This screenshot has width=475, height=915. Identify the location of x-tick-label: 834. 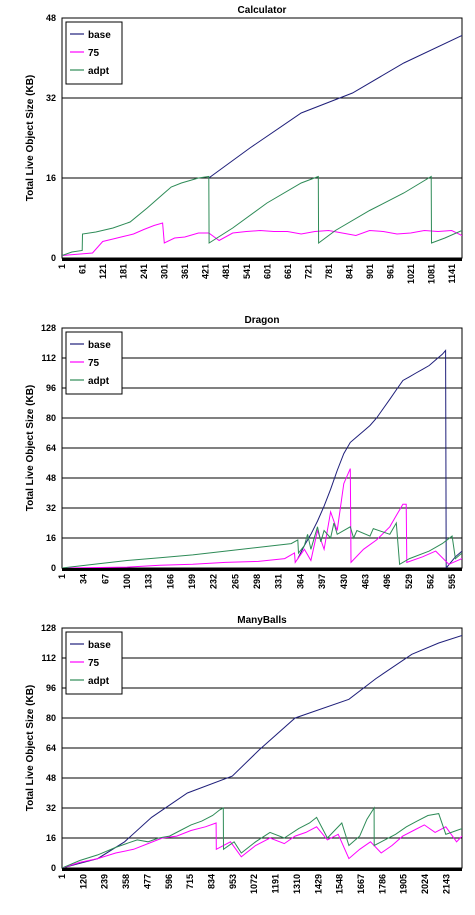
(211, 881).